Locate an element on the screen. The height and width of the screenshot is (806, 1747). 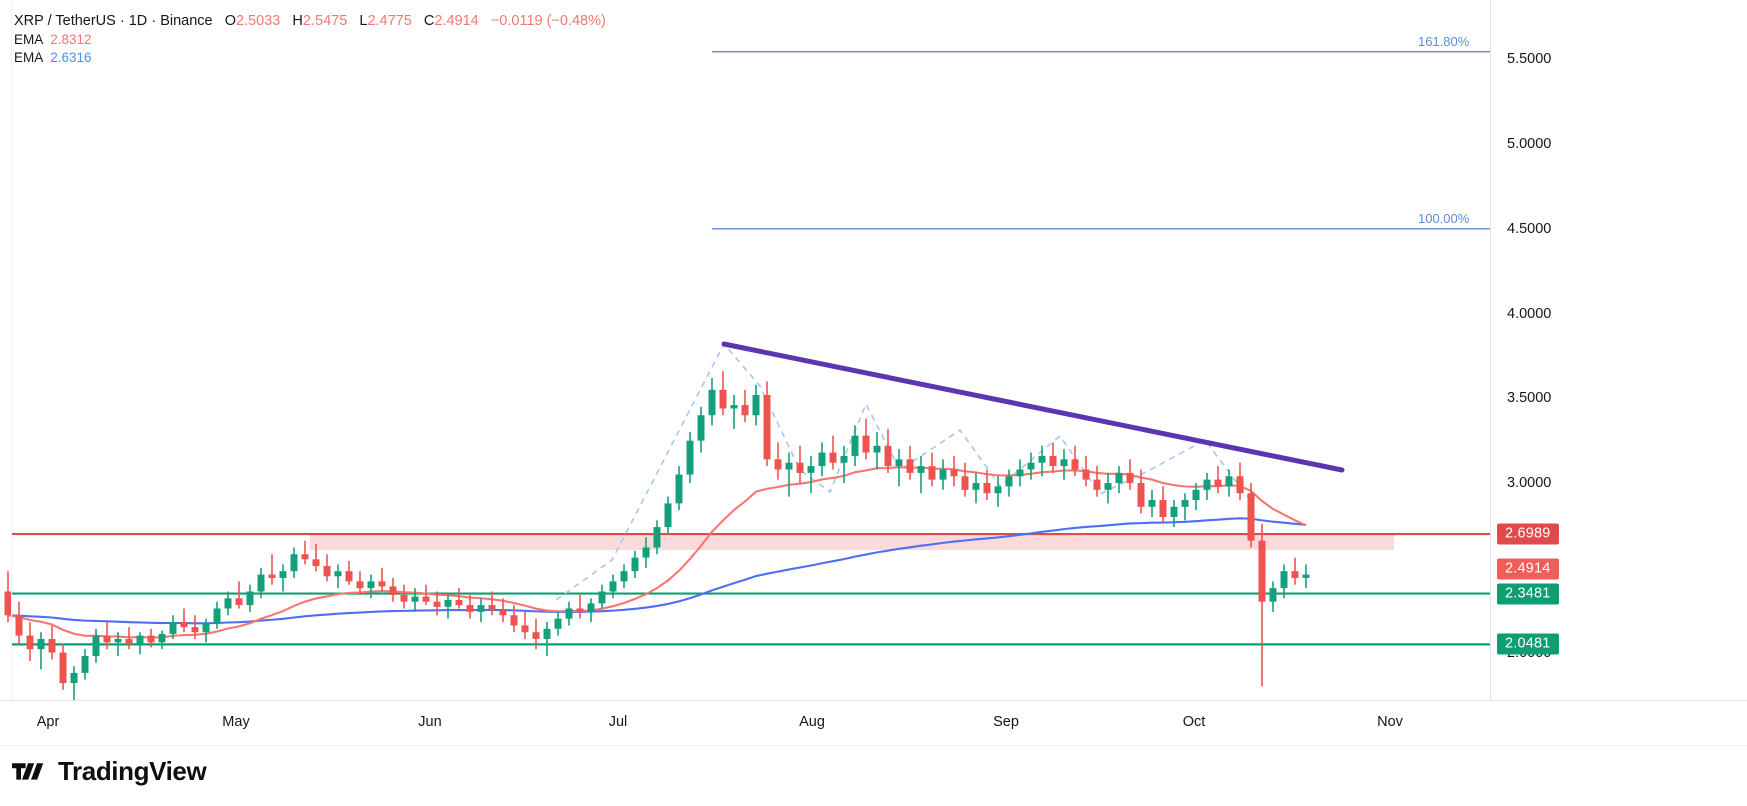
low-value: 2.4775 is located at coordinates (389, 21).